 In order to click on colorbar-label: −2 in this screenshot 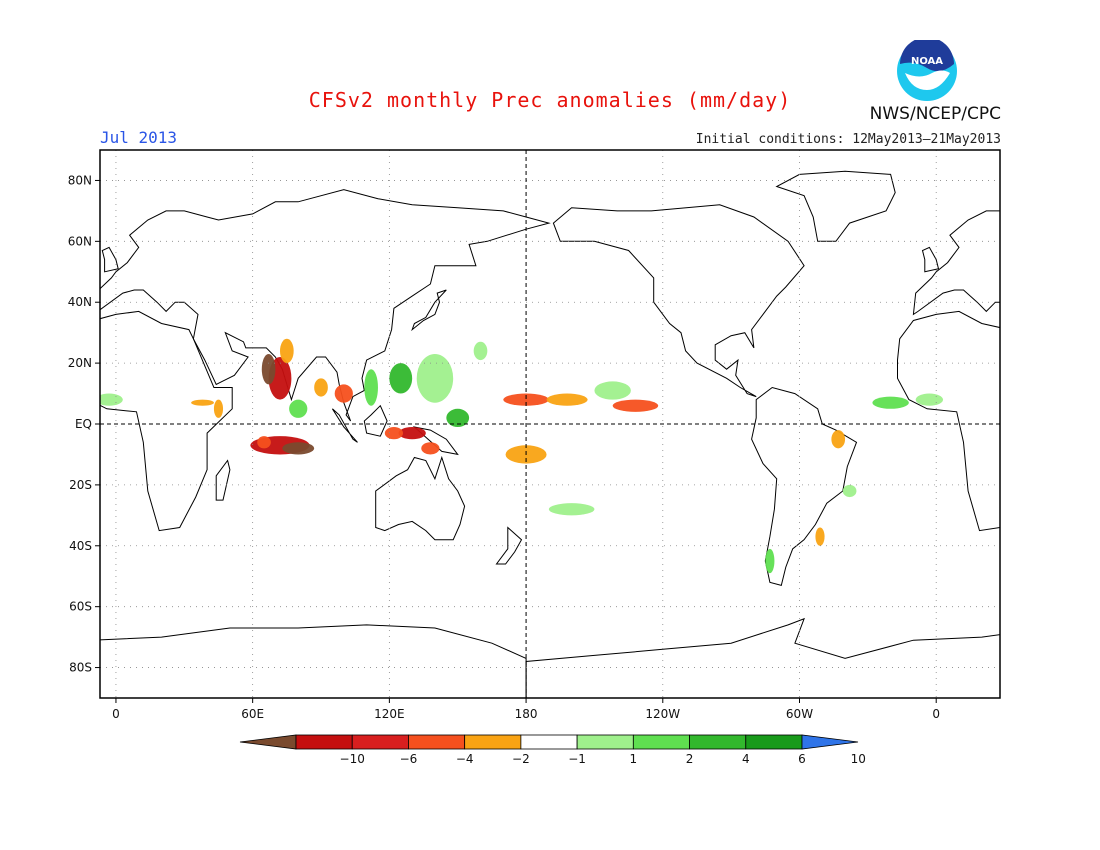, I will do `click(521, 759)`.